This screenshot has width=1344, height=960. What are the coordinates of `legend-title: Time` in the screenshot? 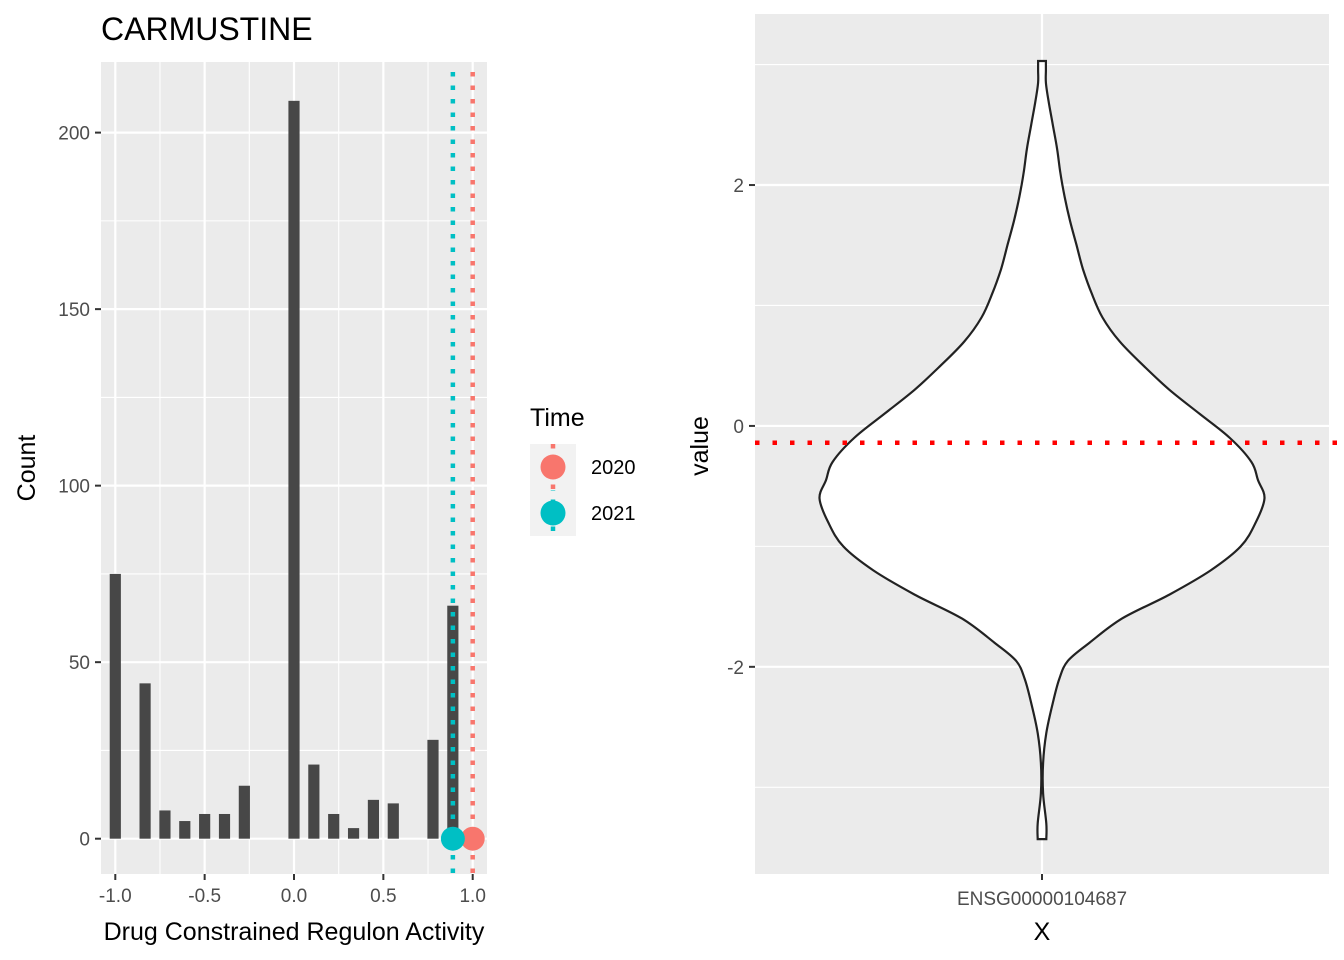 It's located at (557, 418).